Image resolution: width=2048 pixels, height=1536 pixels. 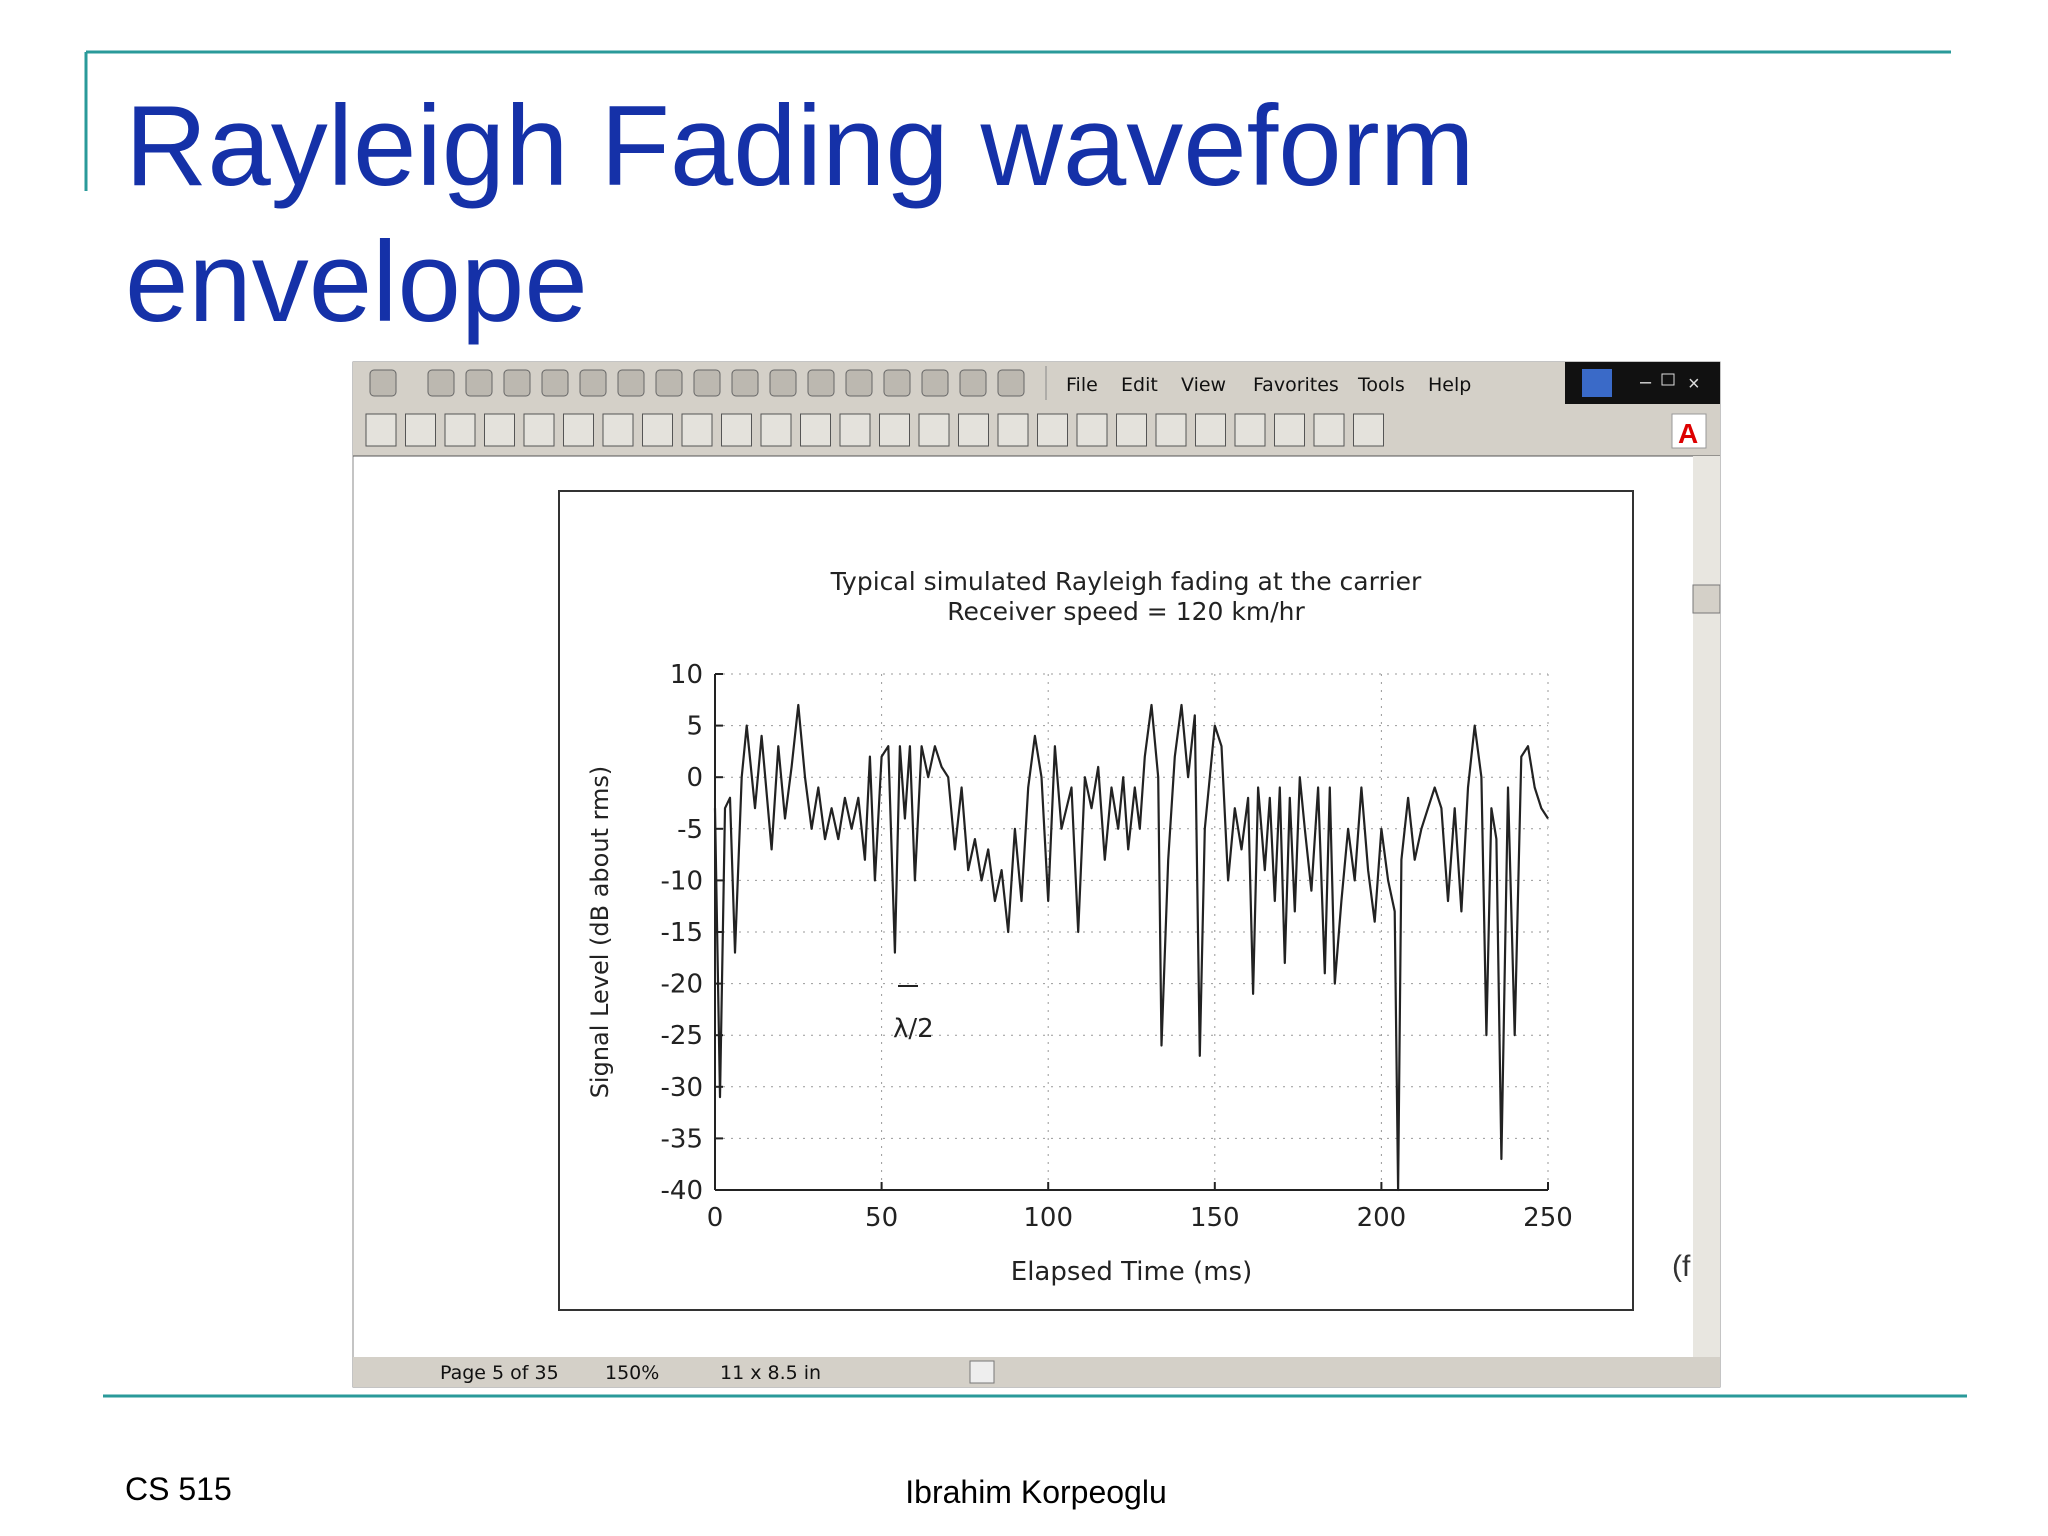 I want to click on scroll-thumb-h, so click(x=982, y=1372).